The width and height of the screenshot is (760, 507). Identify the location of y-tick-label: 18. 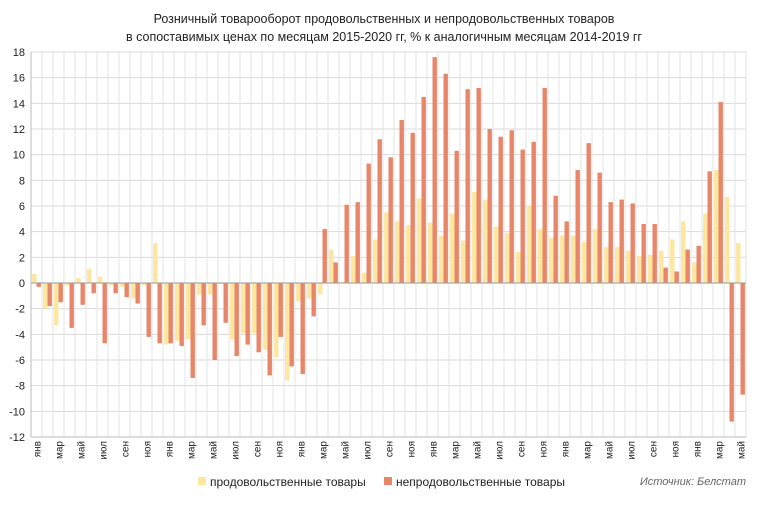
(19, 53).